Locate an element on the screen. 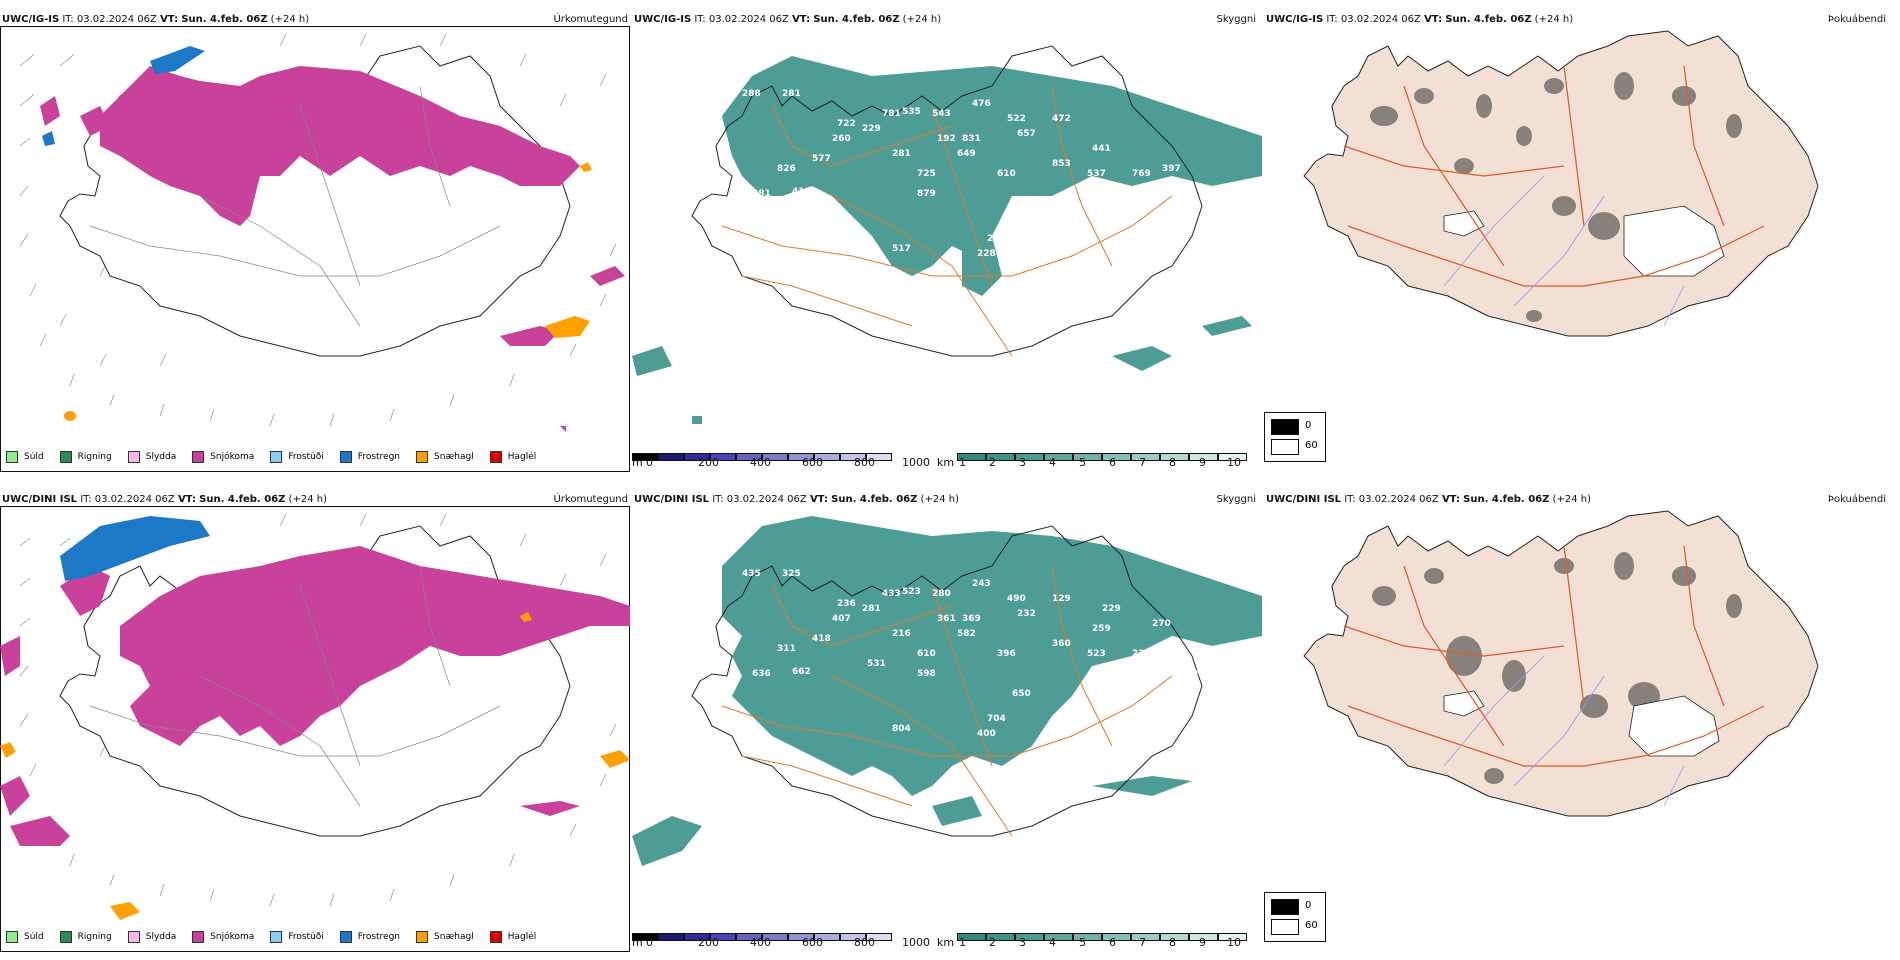 This screenshot has width=1900, height=960. cloud-base-label: 722 is located at coordinates (846, 124).